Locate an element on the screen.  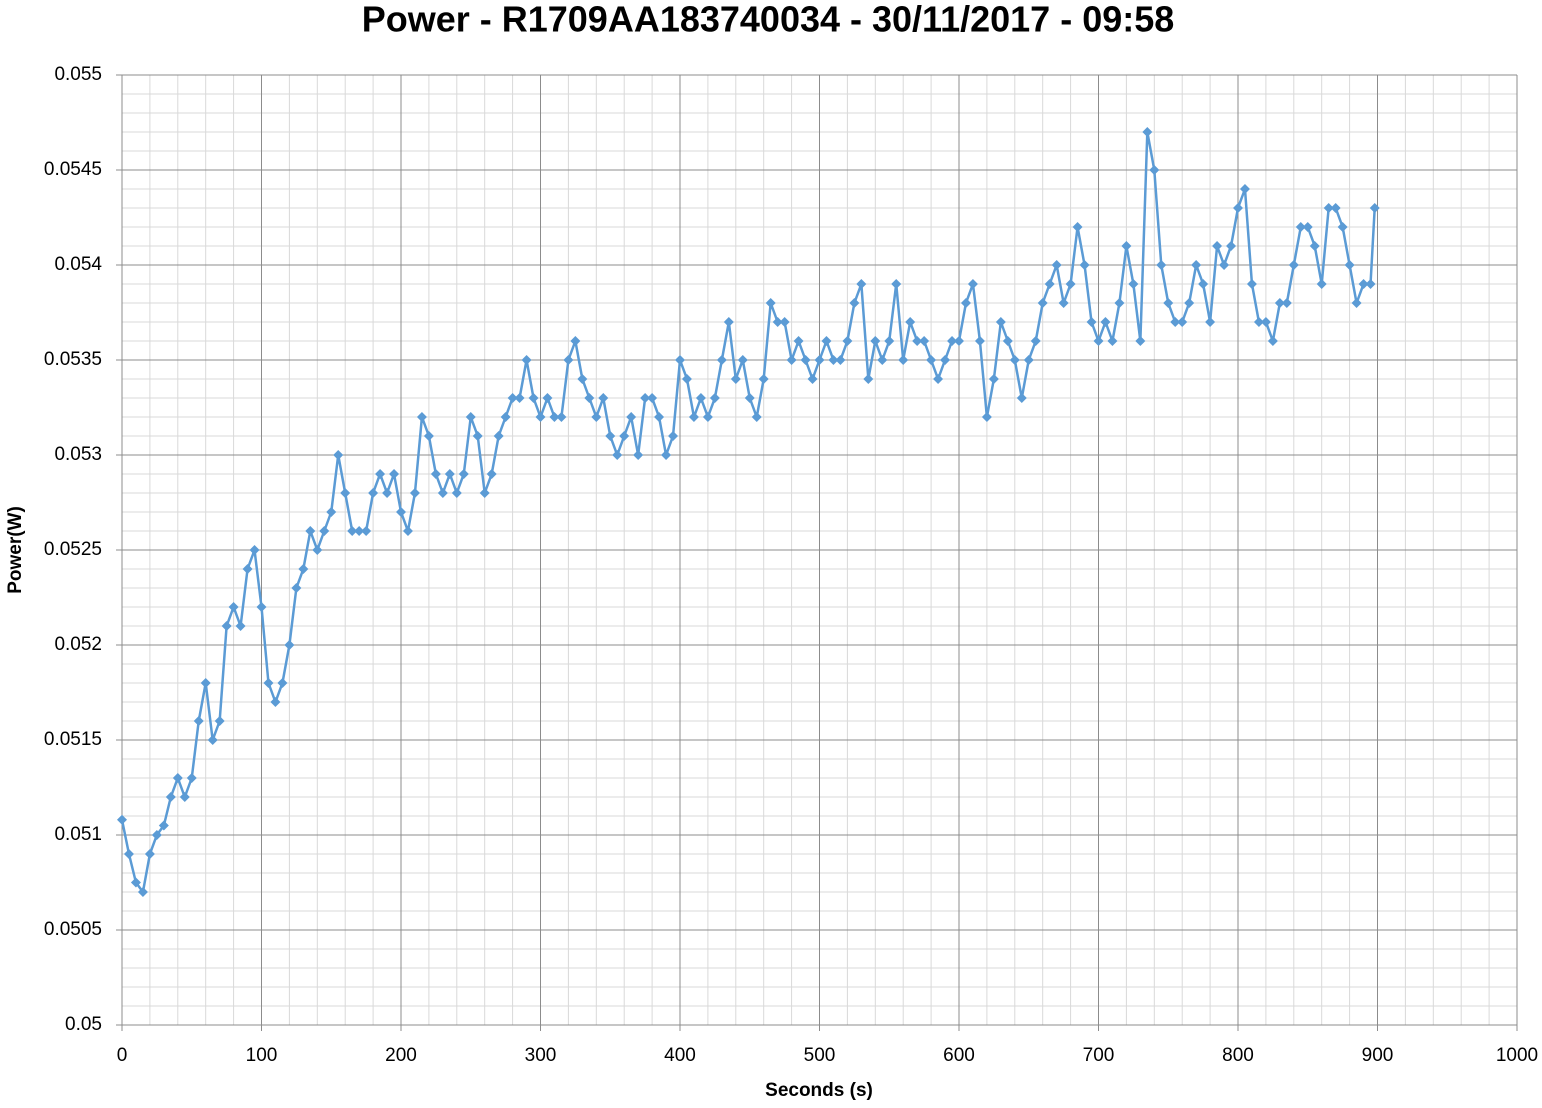
y-tick-label: 0.0535 is located at coordinates (73, 359).